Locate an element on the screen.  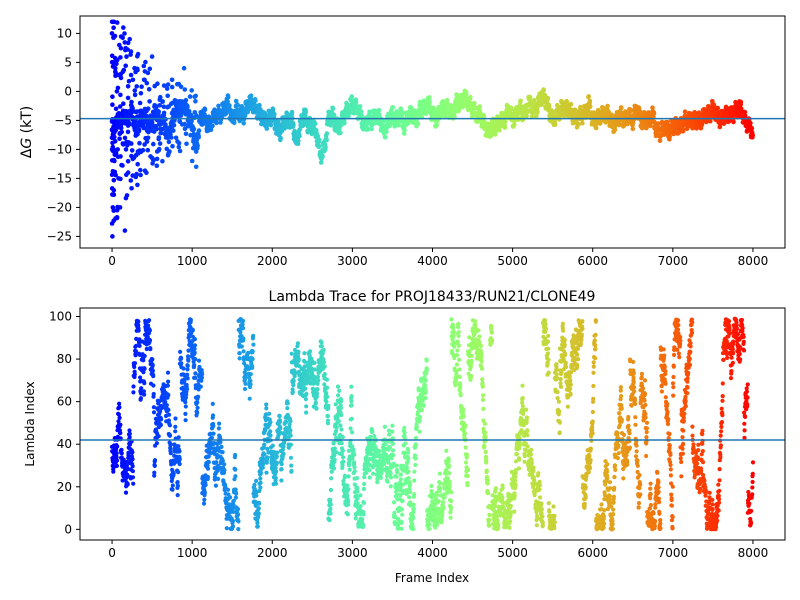
top-y-tick-label: 5 is located at coordinates (68, 62).